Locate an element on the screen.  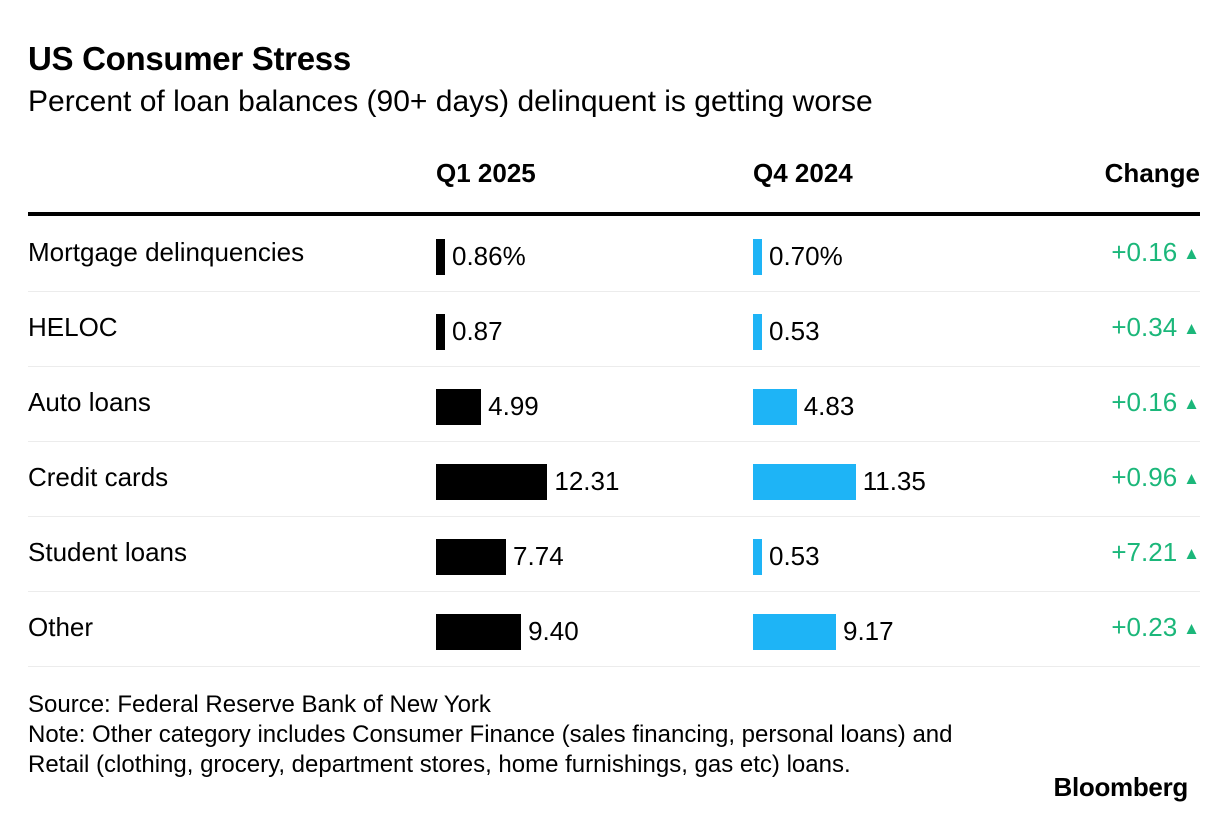
row-label: Other is located at coordinates (61, 627).